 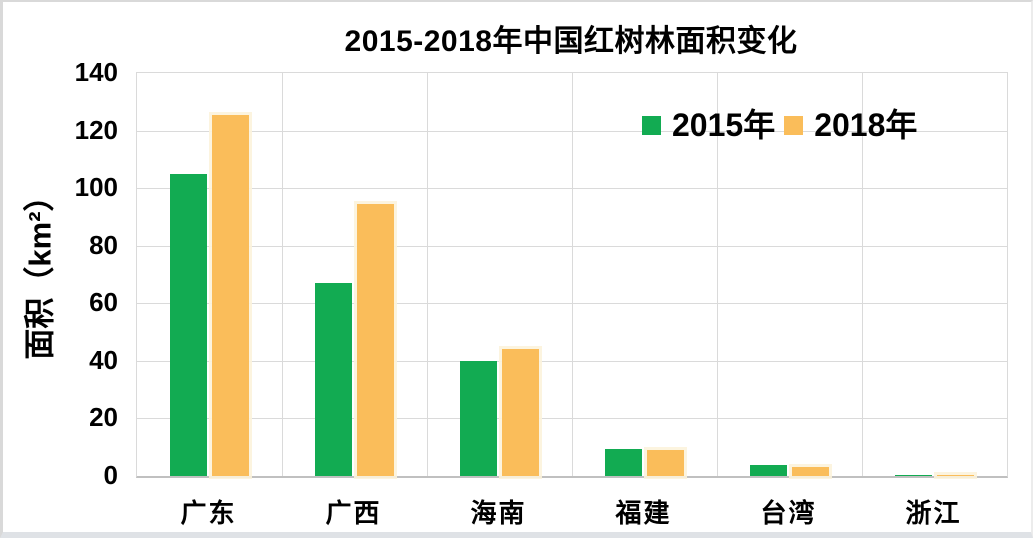 What do you see at coordinates (571, 503) in the screenshot?
I see `x-axis-labels: 广东 广西 海南 福建 台湾 浙江` at bounding box center [571, 503].